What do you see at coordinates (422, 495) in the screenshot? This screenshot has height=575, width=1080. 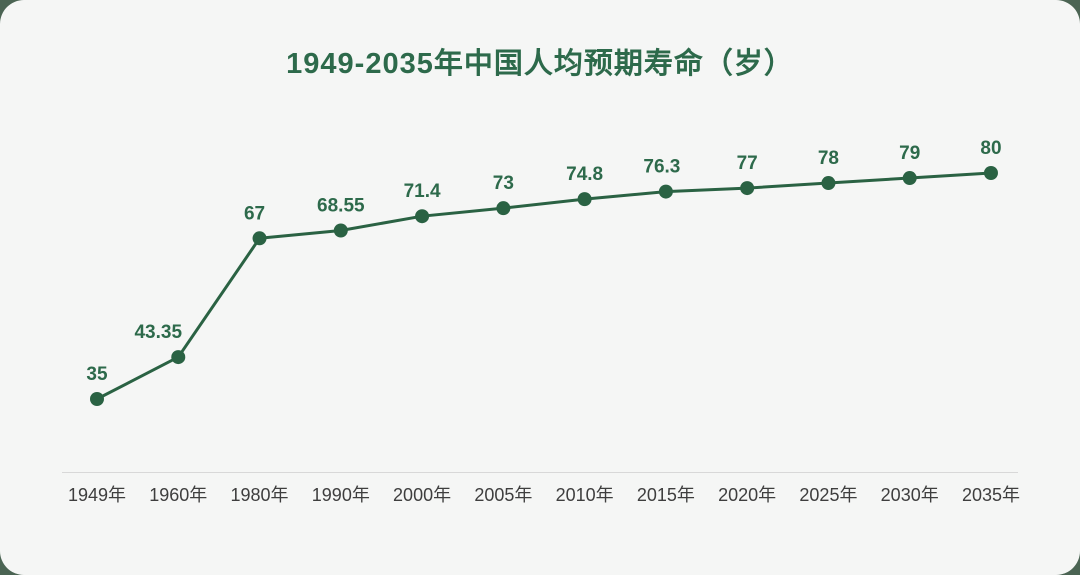 I see `x-tick-label: 2000年` at bounding box center [422, 495].